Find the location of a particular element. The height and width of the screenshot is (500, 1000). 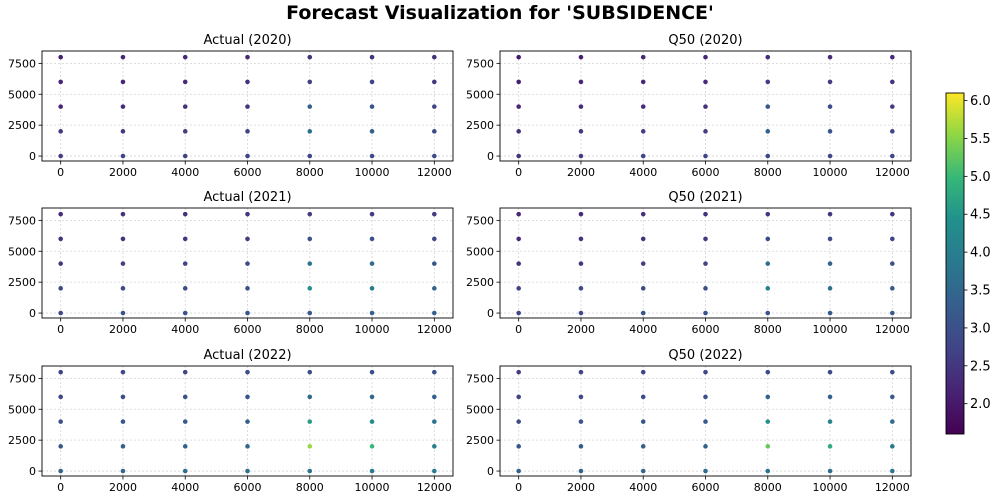

colorbar-tick-label: 4.0 is located at coordinates (980, 253).